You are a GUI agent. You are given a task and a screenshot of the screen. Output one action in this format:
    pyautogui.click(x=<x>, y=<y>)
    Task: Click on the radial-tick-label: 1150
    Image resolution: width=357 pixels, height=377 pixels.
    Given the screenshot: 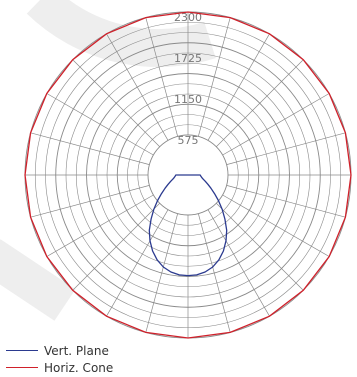 What is the action you would take?
    pyautogui.click(x=188, y=99)
    